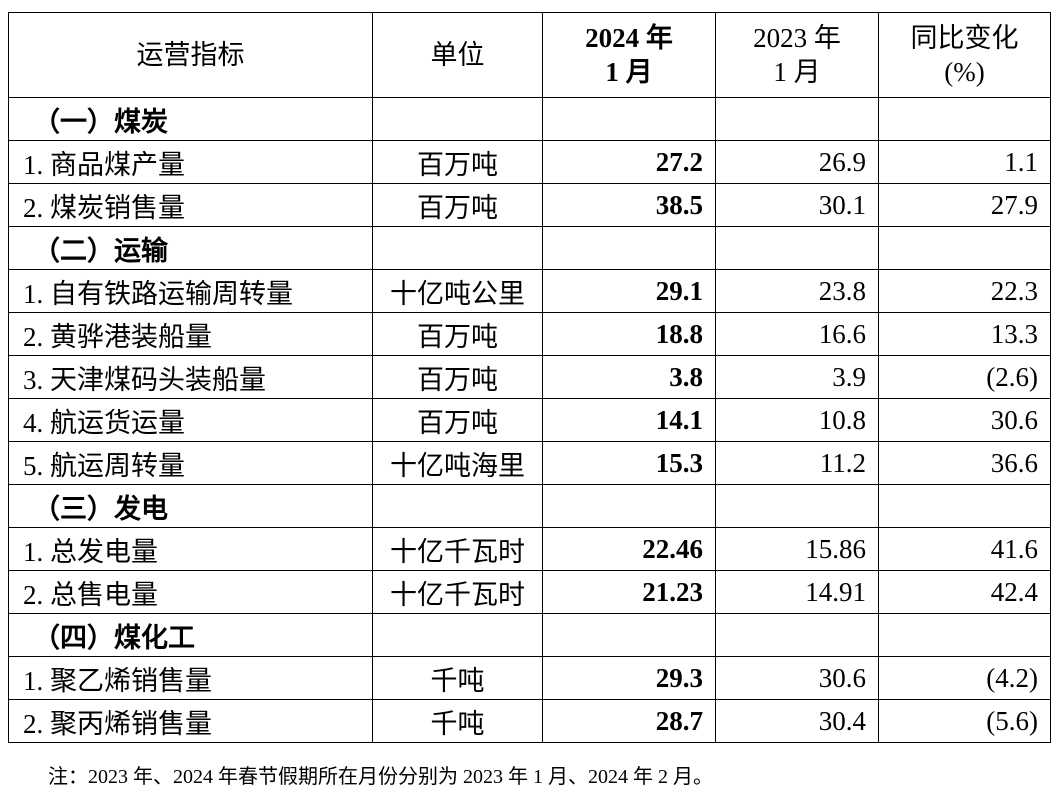  What do you see at coordinates (190, 463) in the screenshot?
I see `table-cell: 5. 航运周转量` at bounding box center [190, 463].